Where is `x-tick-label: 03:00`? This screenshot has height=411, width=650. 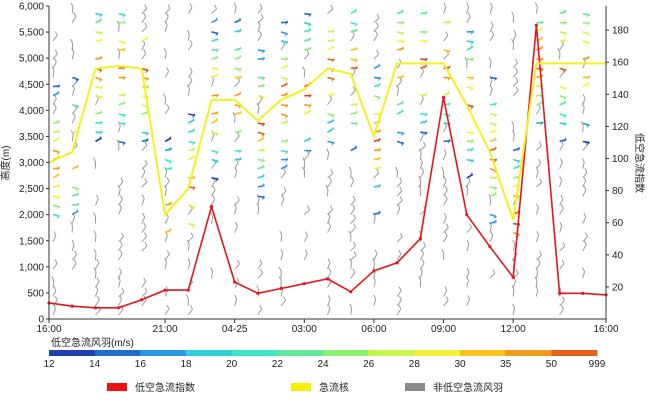 x-tick-label: 03:00 is located at coordinates (304, 329).